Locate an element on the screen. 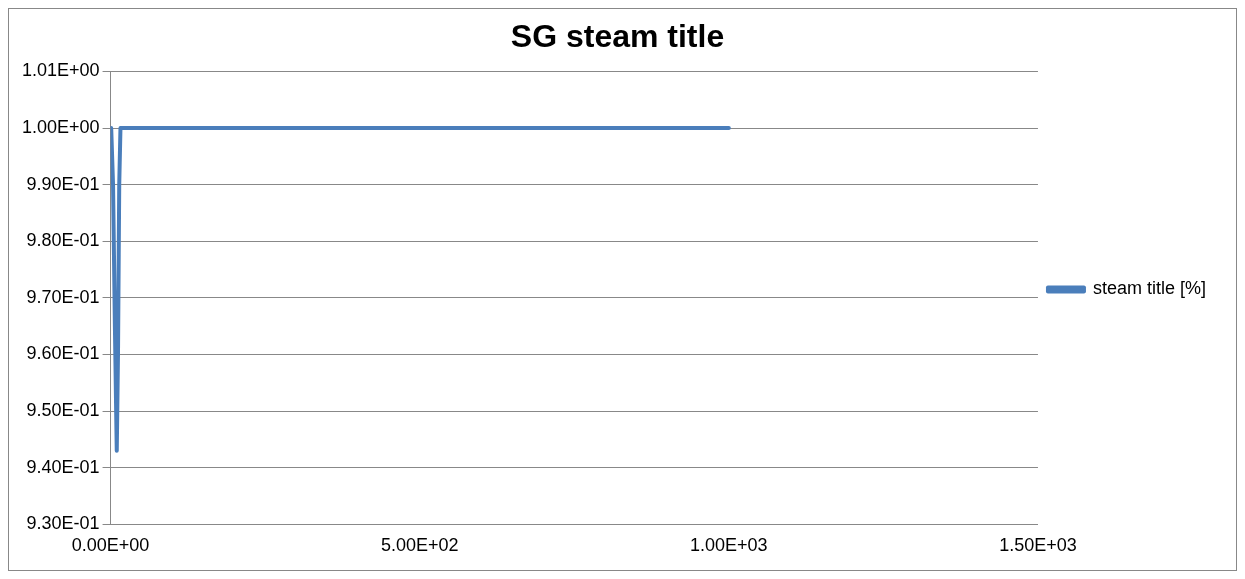  y-tick-label: 9.40E-01 is located at coordinates (63, 466).